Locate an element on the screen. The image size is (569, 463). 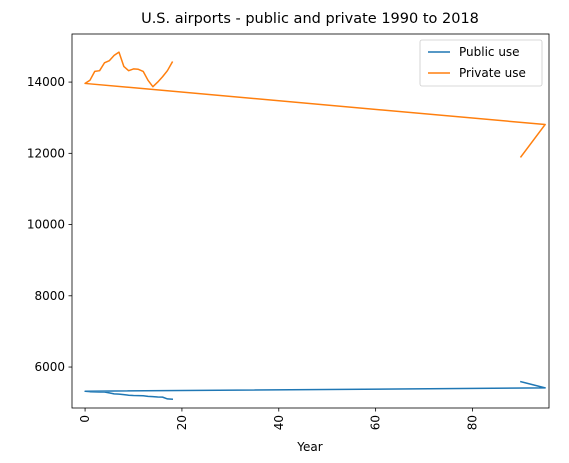
legend: Public use Private use is located at coordinates (481, 63).